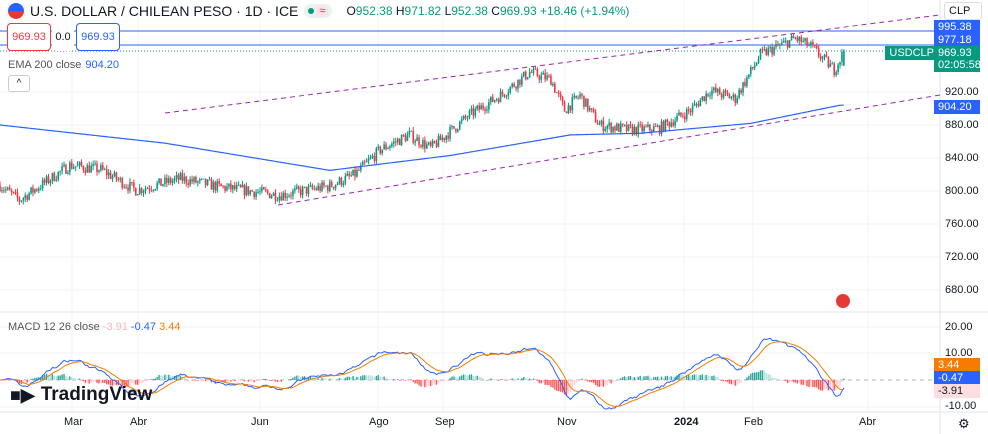 The height and width of the screenshot is (434, 988). What do you see at coordinates (98, 37) in the screenshot?
I see `buy-button: 969.93` at bounding box center [98, 37].